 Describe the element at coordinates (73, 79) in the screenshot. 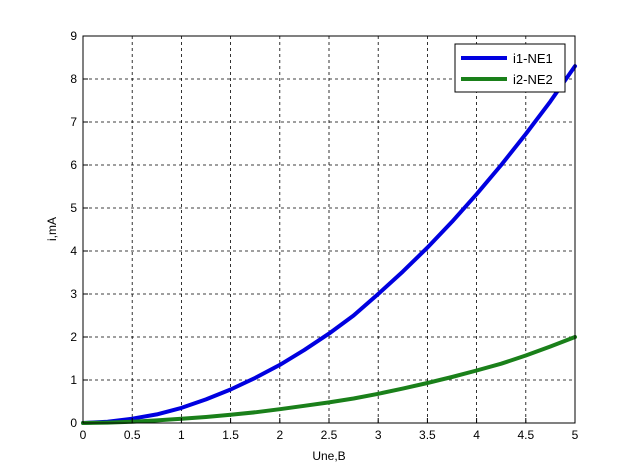

I see `y-tick-label: 8` at that location.